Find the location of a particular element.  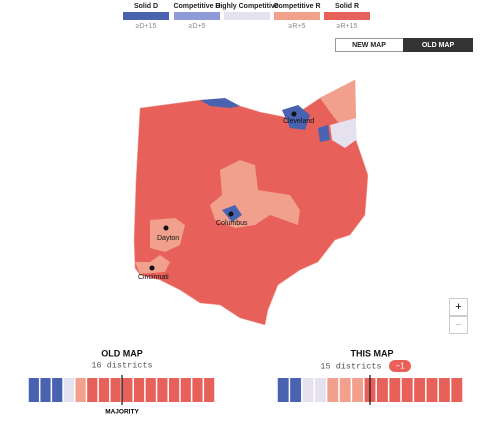

legend-label: Solid D is located at coordinates (146, 6).